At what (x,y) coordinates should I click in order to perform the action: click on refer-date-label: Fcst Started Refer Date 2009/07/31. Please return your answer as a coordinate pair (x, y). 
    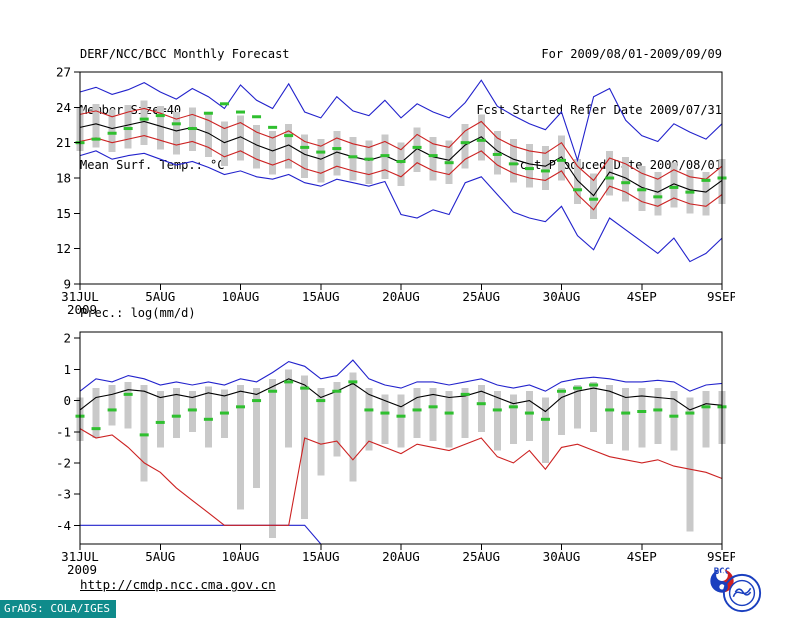
    Looking at the image, I should click on (599, 109).